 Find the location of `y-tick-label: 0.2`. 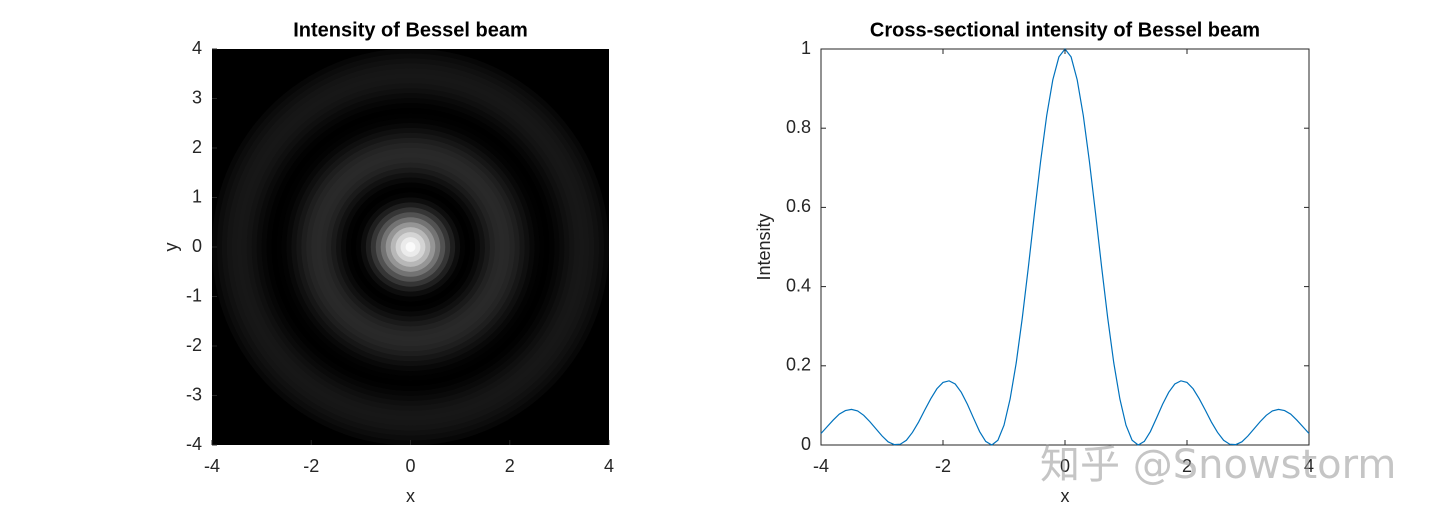

y-tick-label: 0.2 is located at coordinates (798, 365).